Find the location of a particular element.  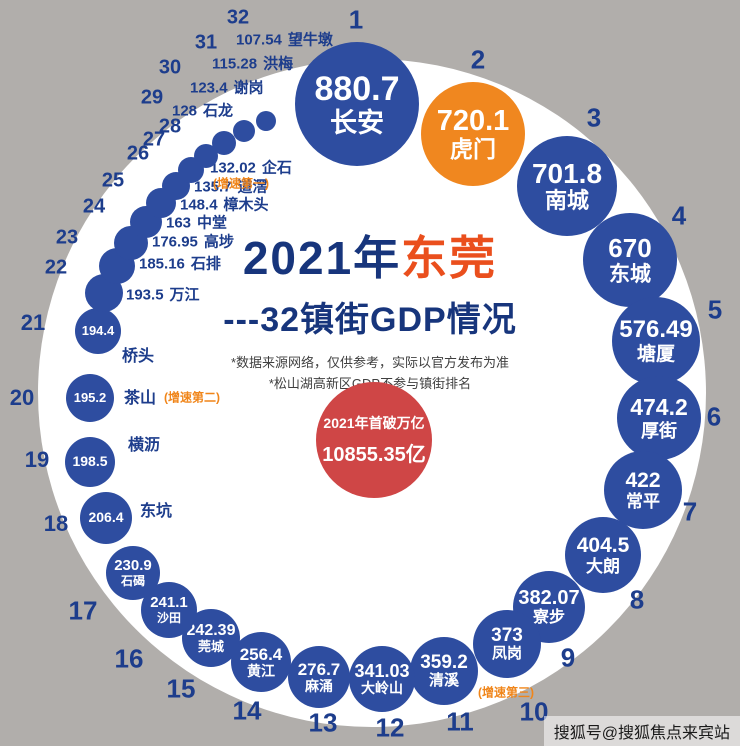

bubble-value: 198.5 is located at coordinates (90, 461).